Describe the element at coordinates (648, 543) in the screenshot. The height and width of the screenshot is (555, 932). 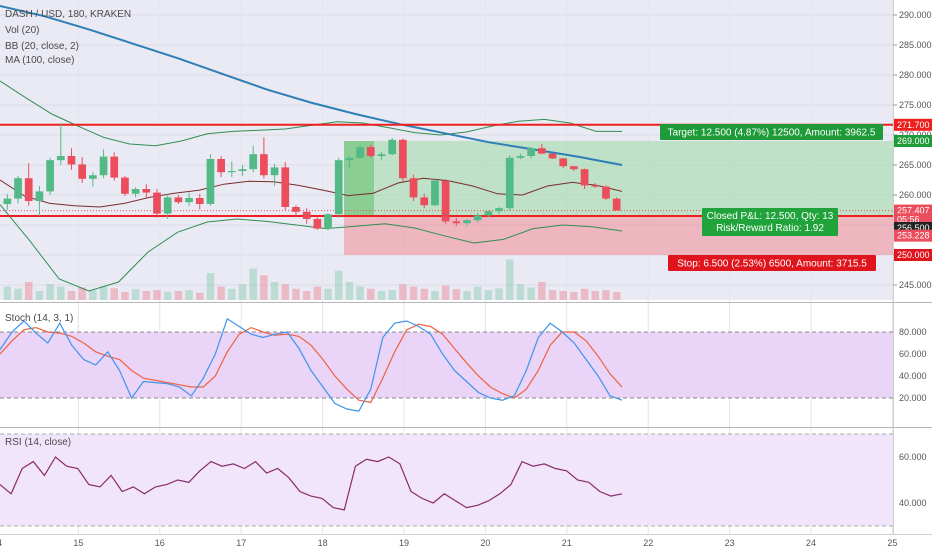
I see `time-tick-label: 22` at that location.